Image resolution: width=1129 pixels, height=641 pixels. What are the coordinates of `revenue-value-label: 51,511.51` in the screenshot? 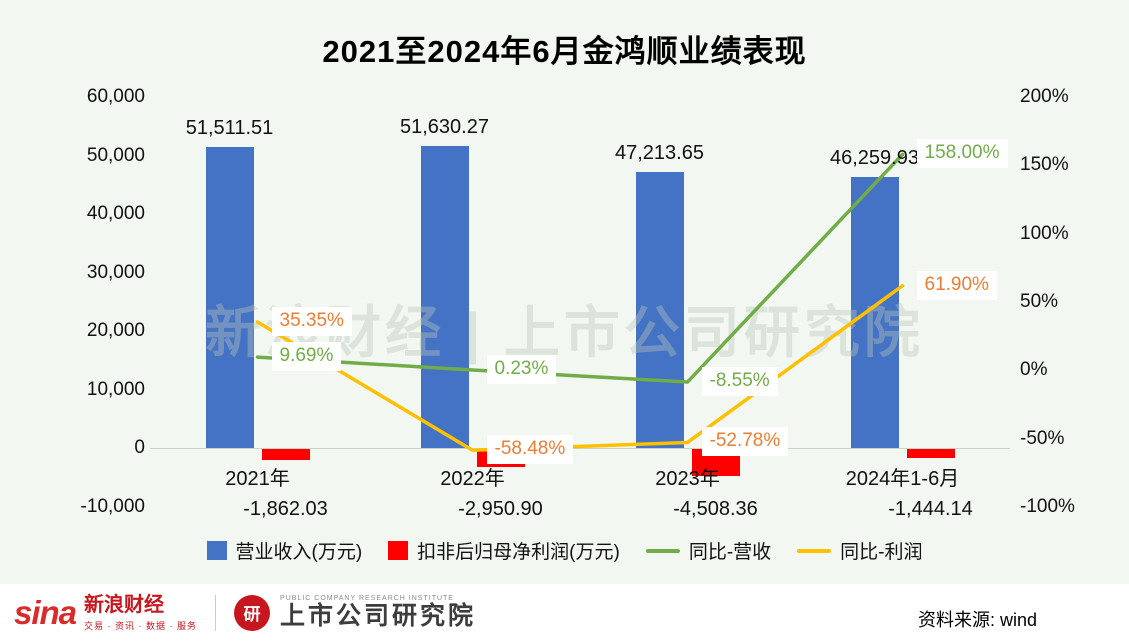 It's located at (229, 127).